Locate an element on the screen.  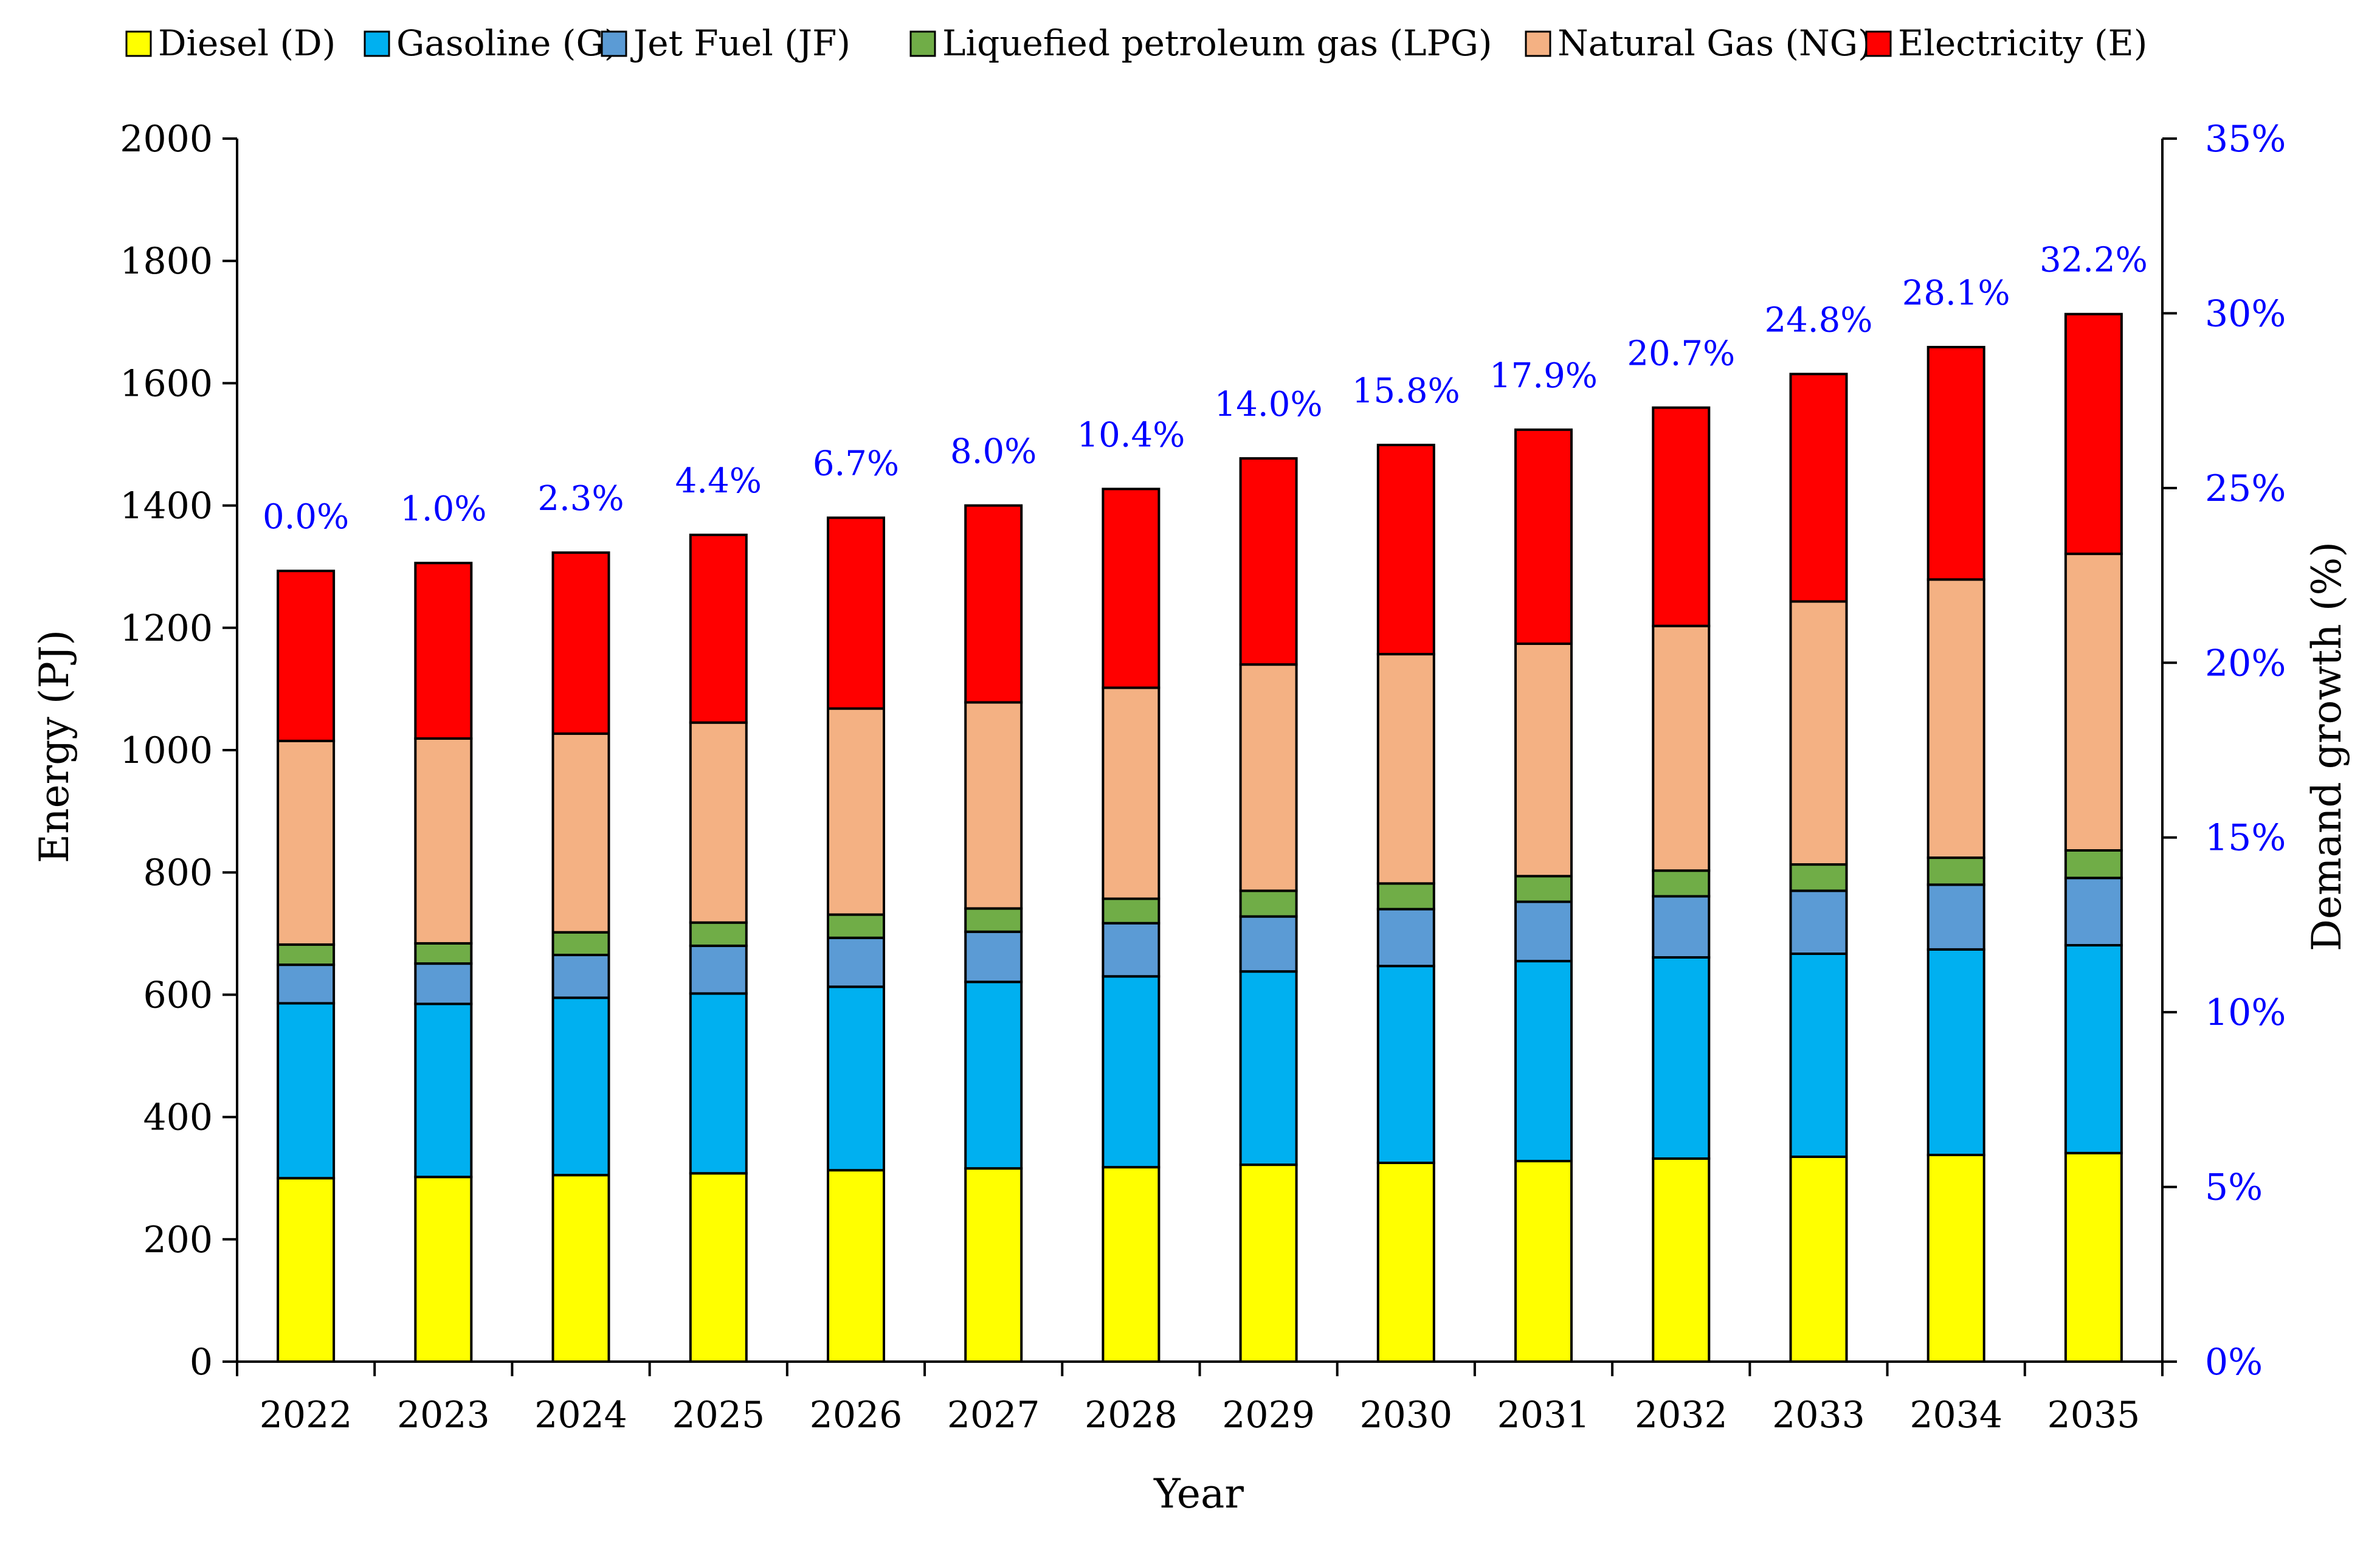
bar-segment-2027-s2 is located at coordinates (993, 957).